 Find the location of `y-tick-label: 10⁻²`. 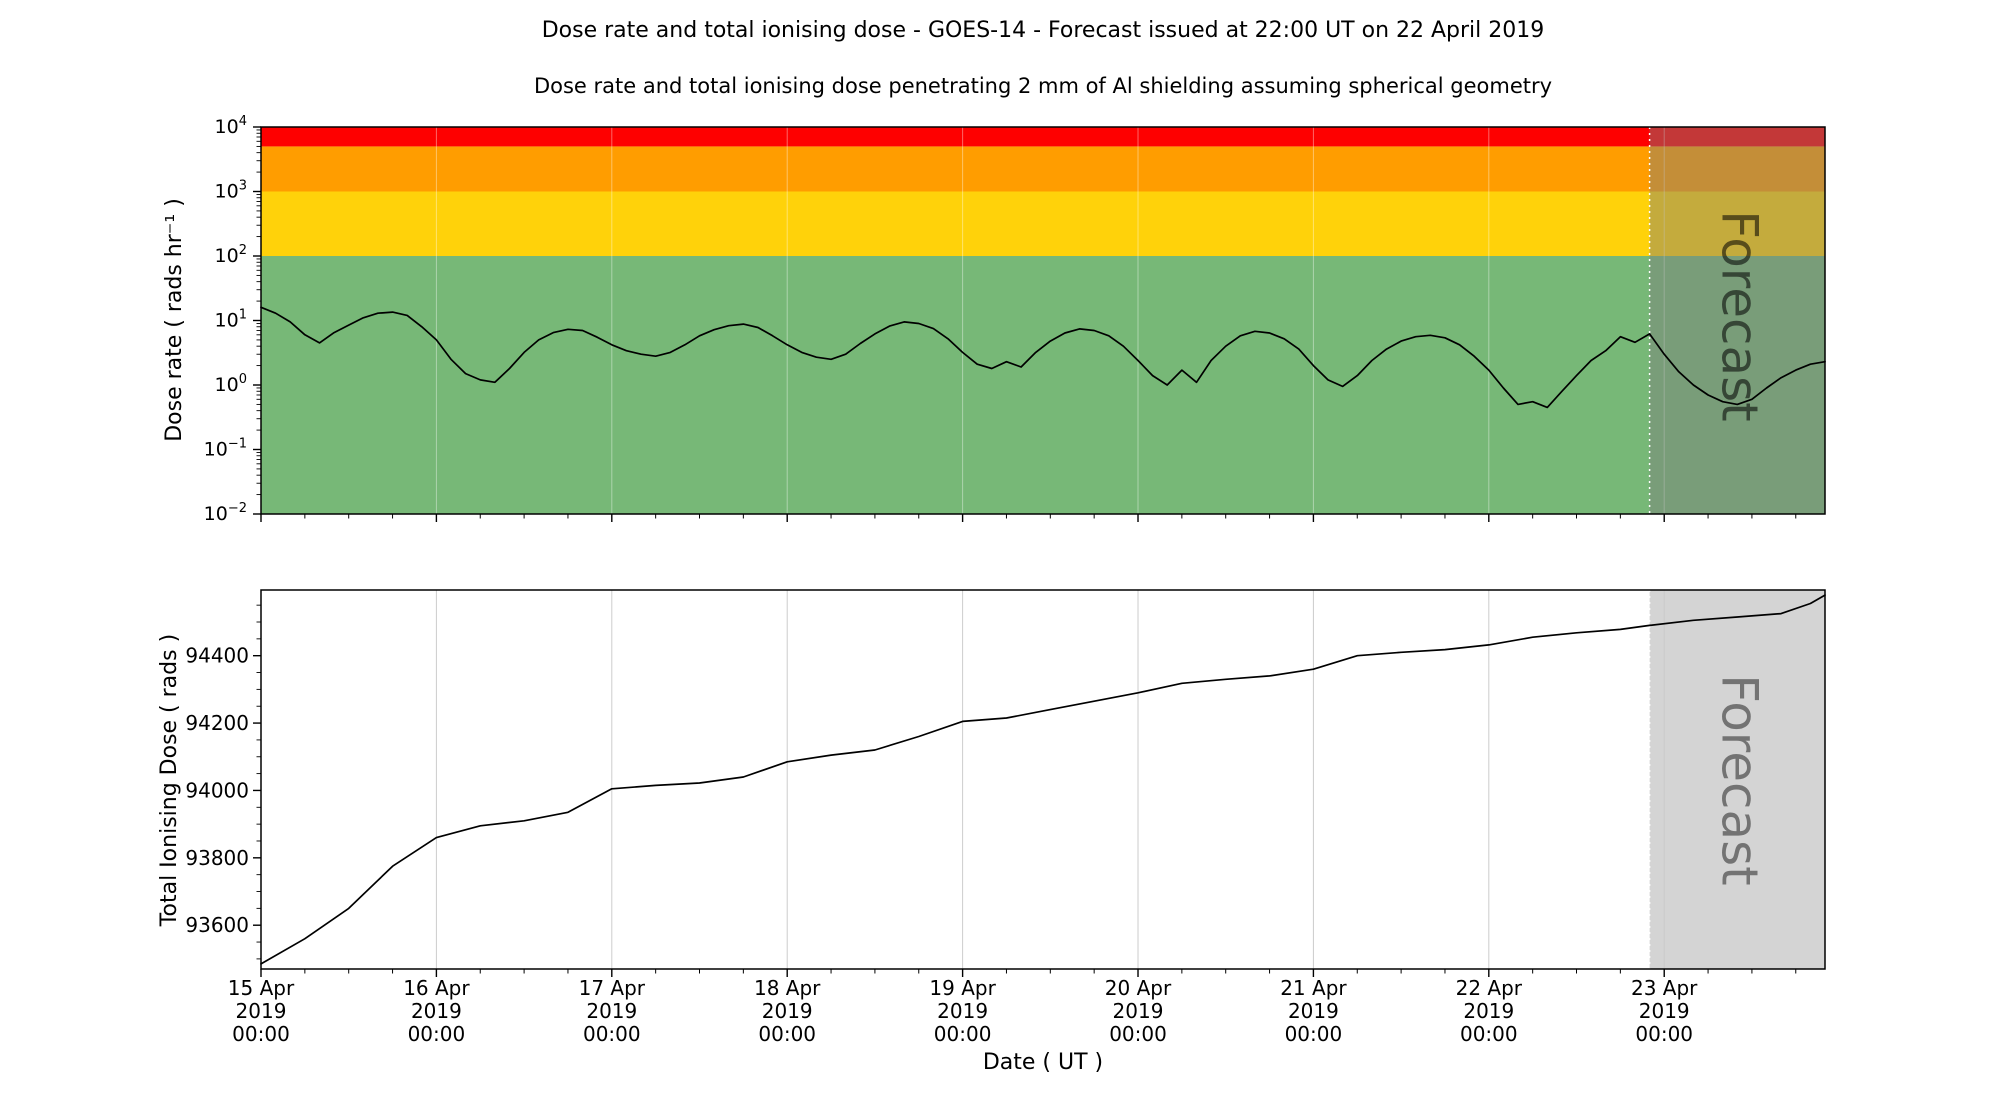

y-tick-label: 10⁻² is located at coordinates (225, 513).